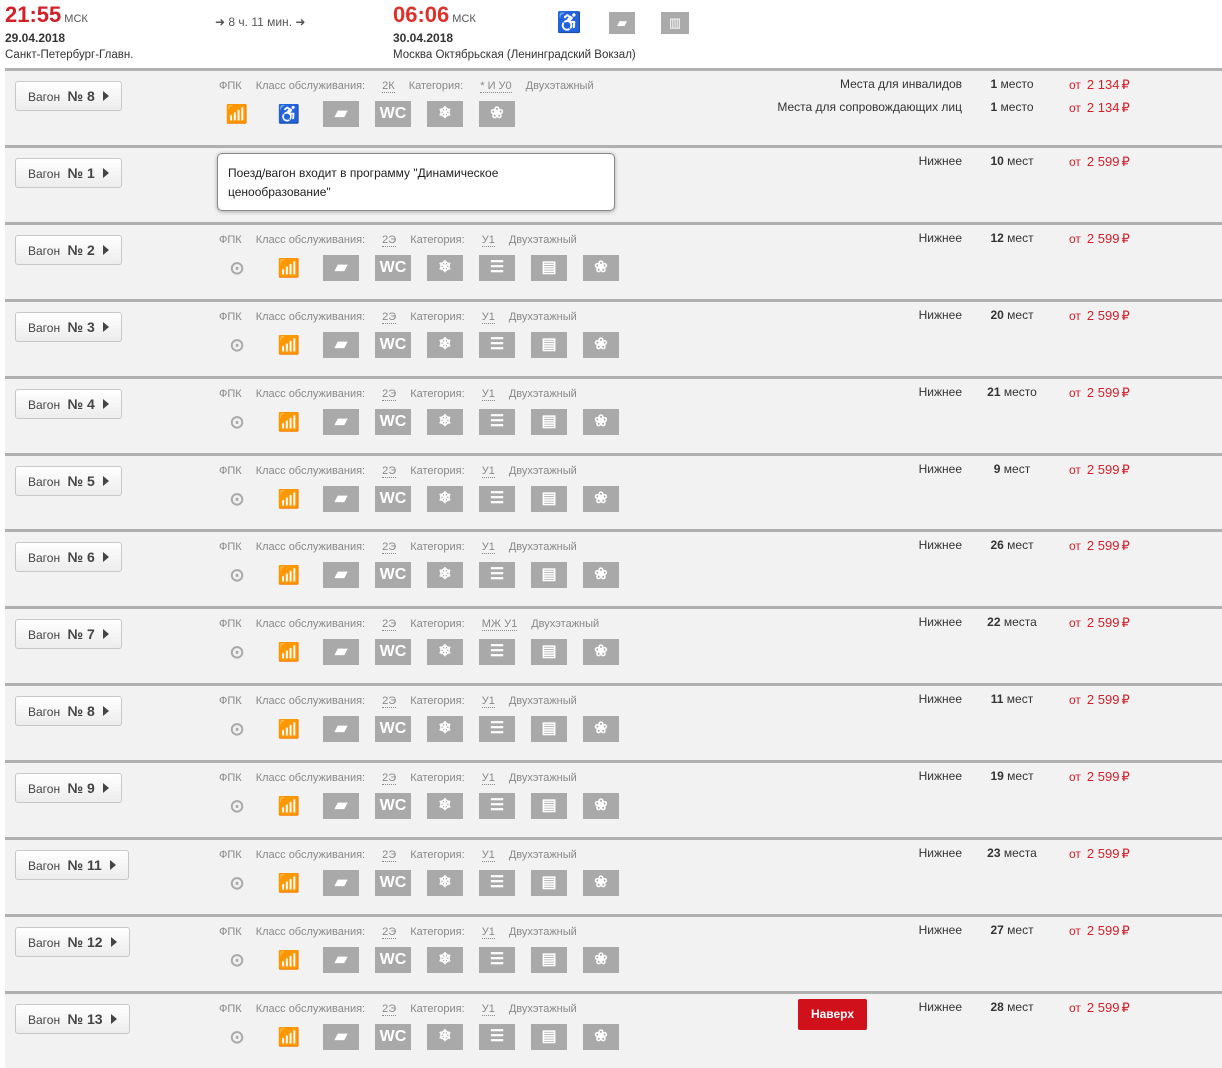  I want to click on wagon-number: 8, so click(90, 96).